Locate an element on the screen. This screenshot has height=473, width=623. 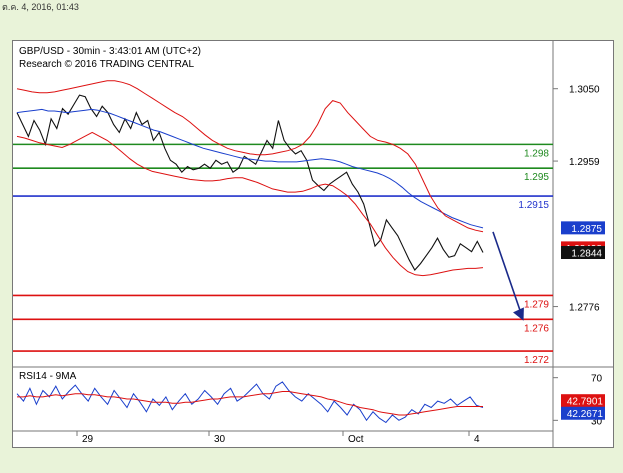
price-tag-0: 1.2875 is located at coordinates (586, 229).